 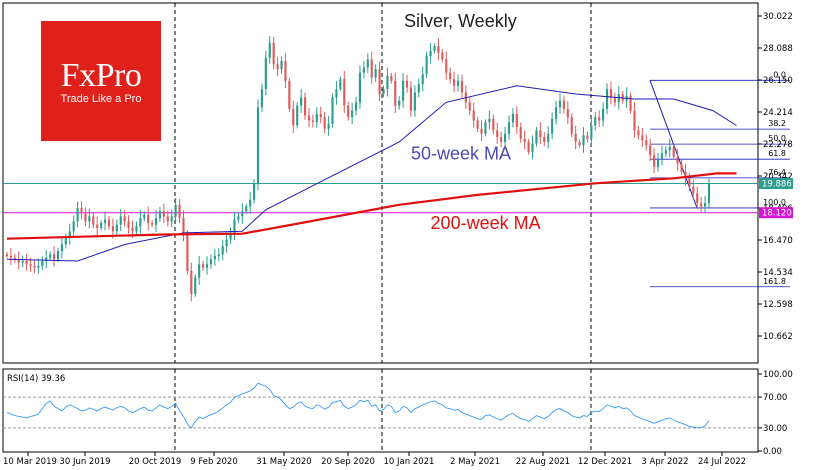 What do you see at coordinates (772, 452) in the screenshot?
I see `rsi-tick-label: 0.00` at bounding box center [772, 452].